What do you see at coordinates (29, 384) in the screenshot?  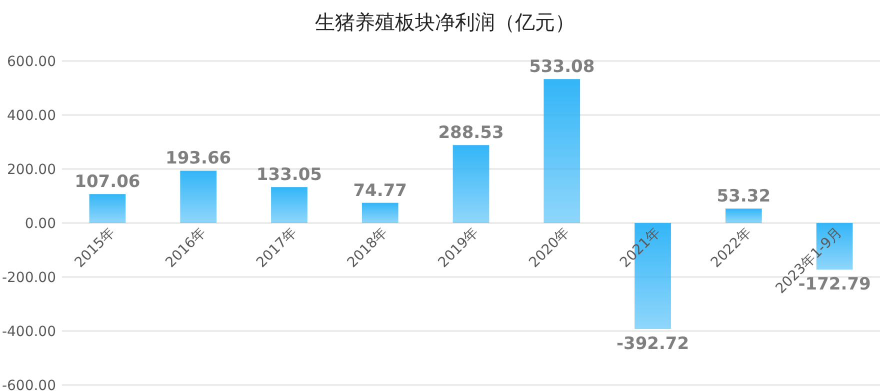 I see `y-tick-label: -600.00` at bounding box center [29, 384].